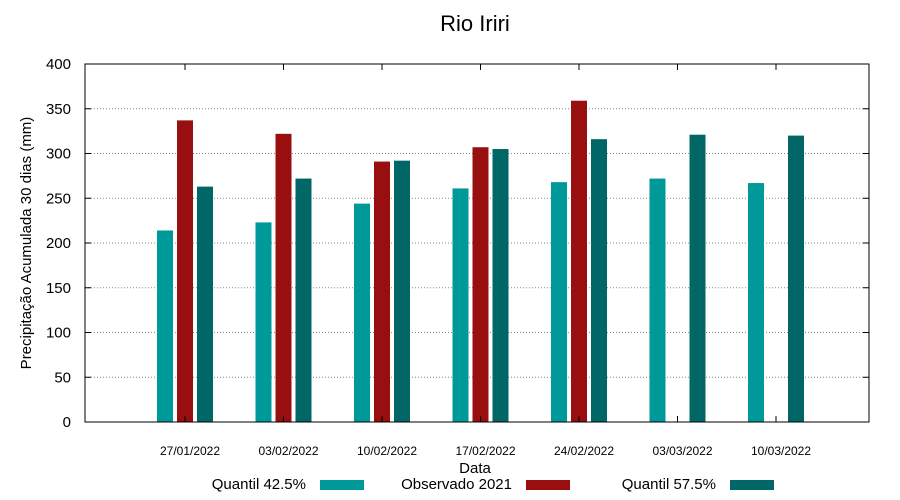 This screenshot has width=900, height=500. Describe the element at coordinates (456, 484) in the screenshot. I see `legend-label-2: Observado 2021` at that location.